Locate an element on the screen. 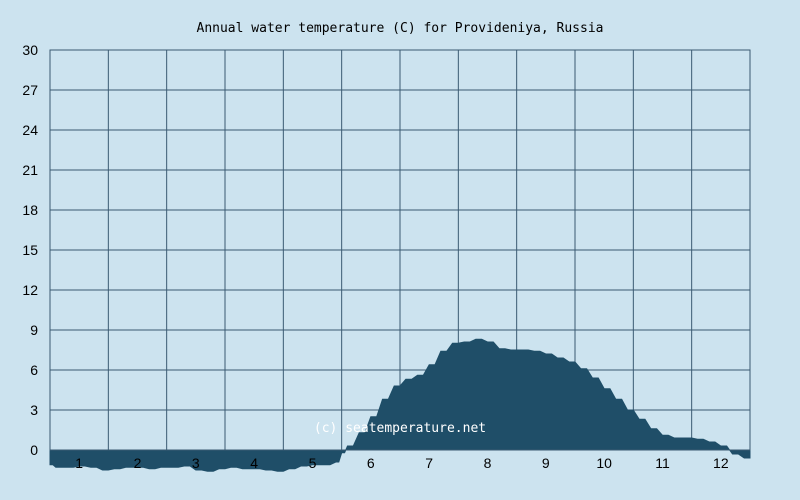 The width and height of the screenshot is (800, 500). y-tick-label: 24 is located at coordinates (30, 130).